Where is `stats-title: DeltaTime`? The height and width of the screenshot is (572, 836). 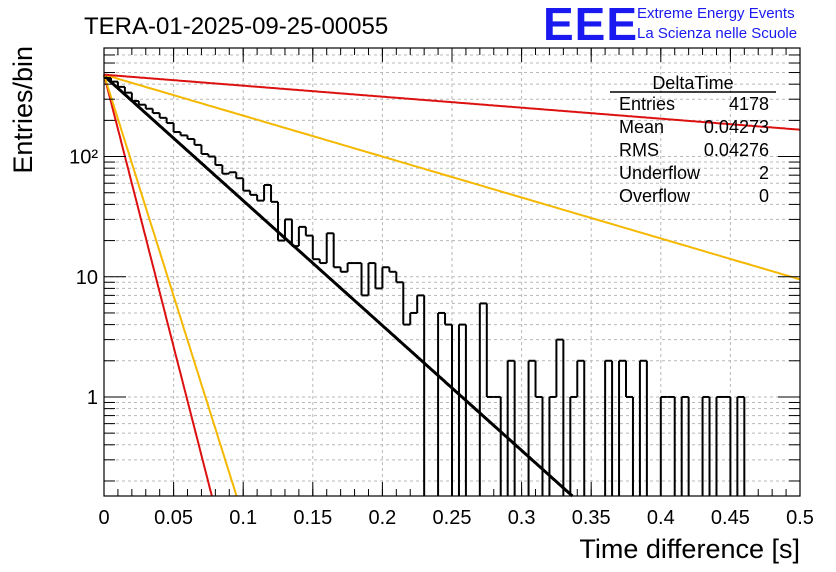 stats-title: DeltaTime is located at coordinates (692, 83).